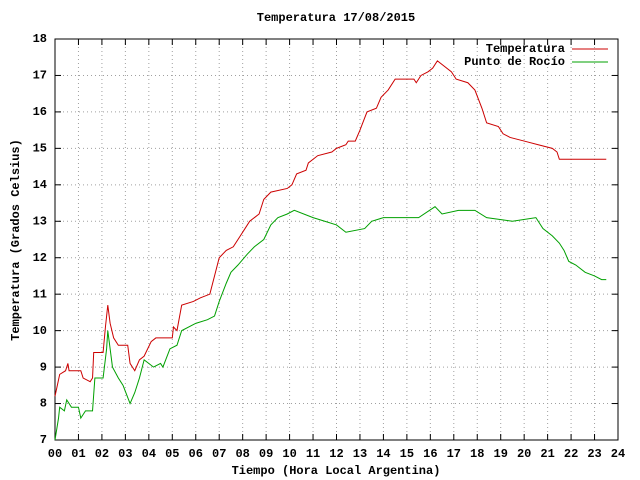 The image size is (640, 480). I want to click on x-tick-label: 23, so click(594, 454).